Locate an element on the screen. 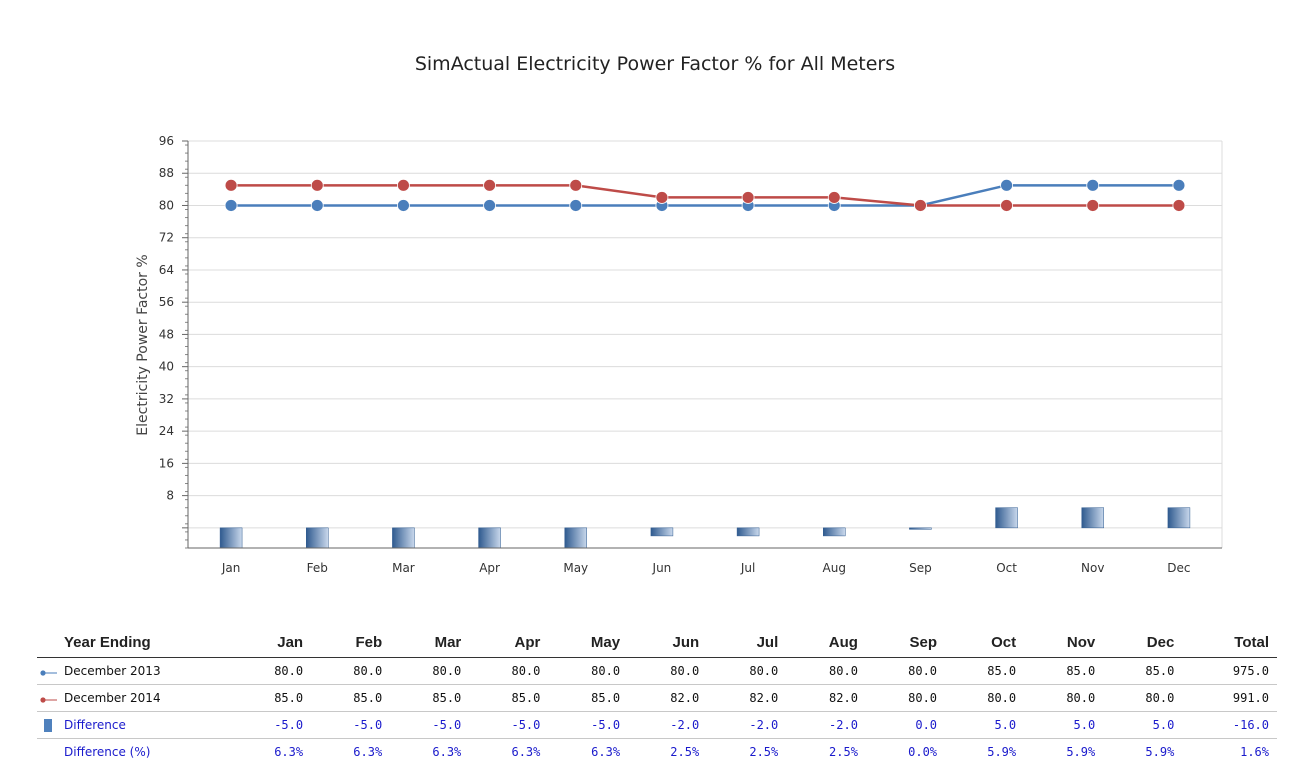 The image size is (1310, 765). table-header-cell: Oct is located at coordinates (985, 644).